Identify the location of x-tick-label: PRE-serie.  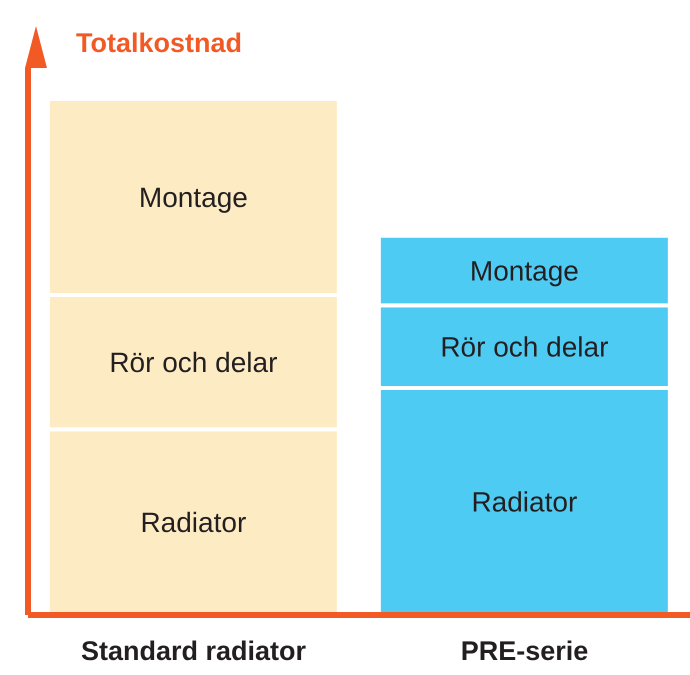
(524, 651).